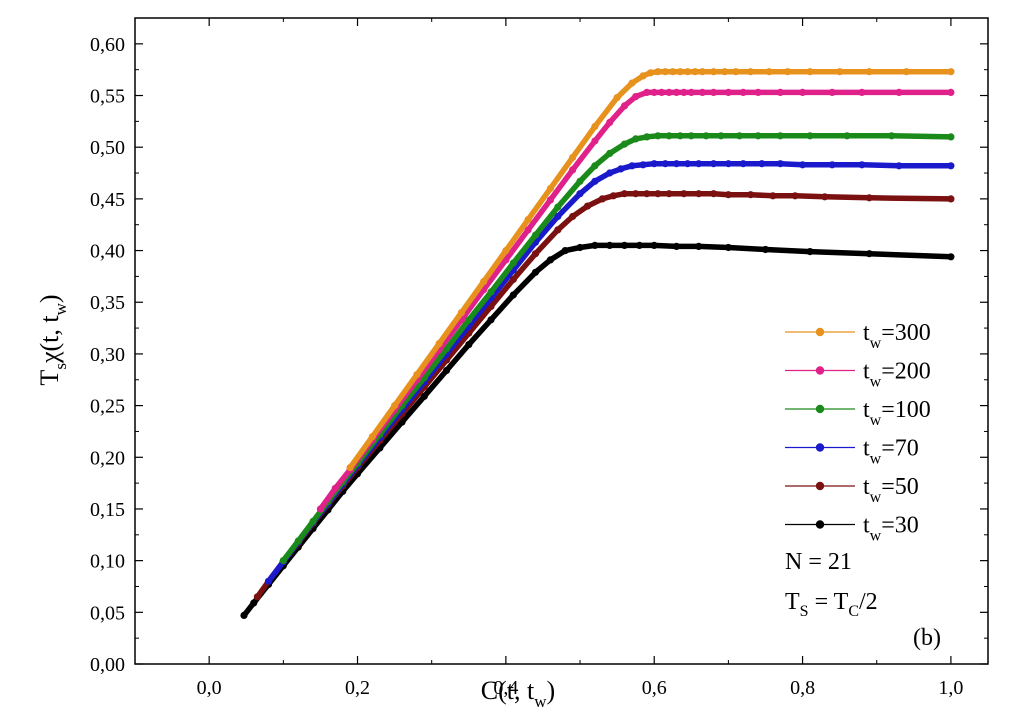 The height and width of the screenshot is (726, 1036). What do you see at coordinates (107, 200) in the screenshot?
I see `y-tick-label: 0,45` at bounding box center [107, 200].